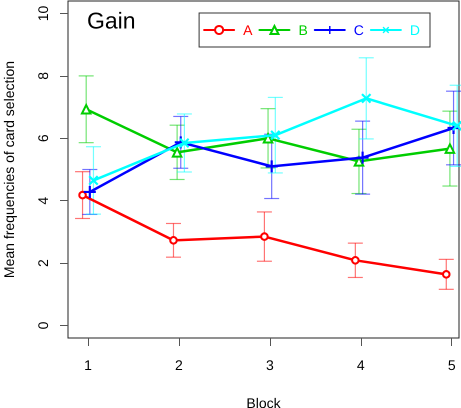  Describe the element at coordinates (303, 30) in the screenshot. I see `legend-label: B` at that location.